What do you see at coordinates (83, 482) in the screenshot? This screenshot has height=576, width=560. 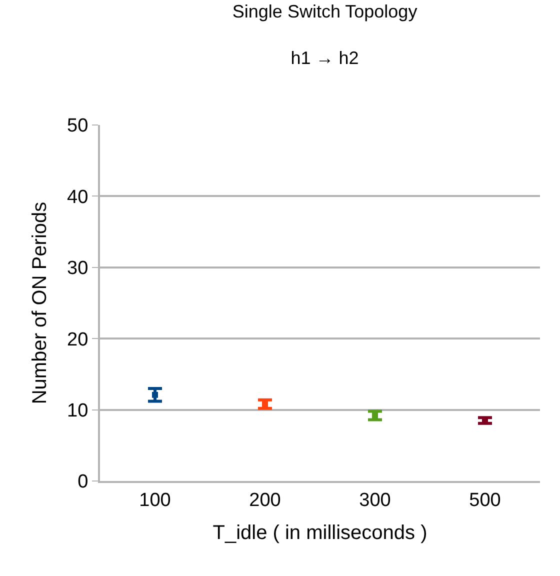 I see `y-tick-label: 0` at bounding box center [83, 482].